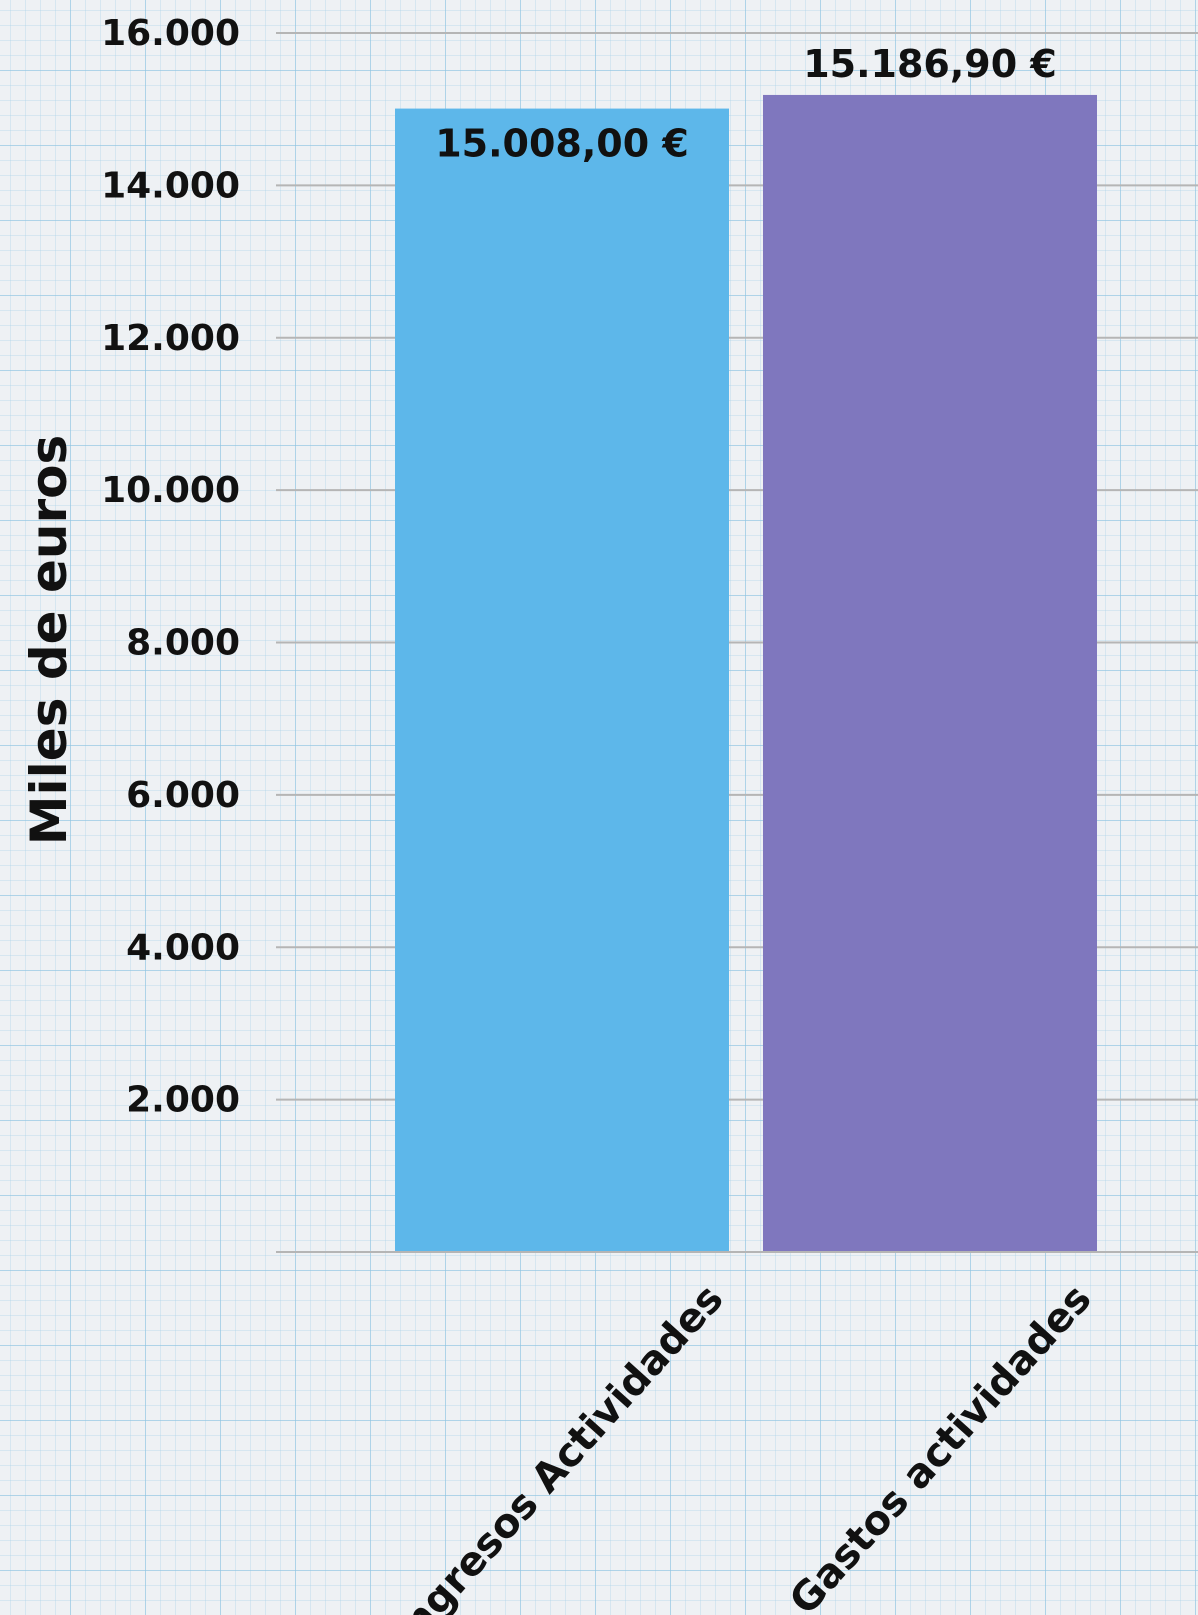 This screenshot has height=1615, width=1198. Describe the element at coordinates (562, 144) in the screenshot. I see `bar-value-label: 15.008,00 €` at that location.